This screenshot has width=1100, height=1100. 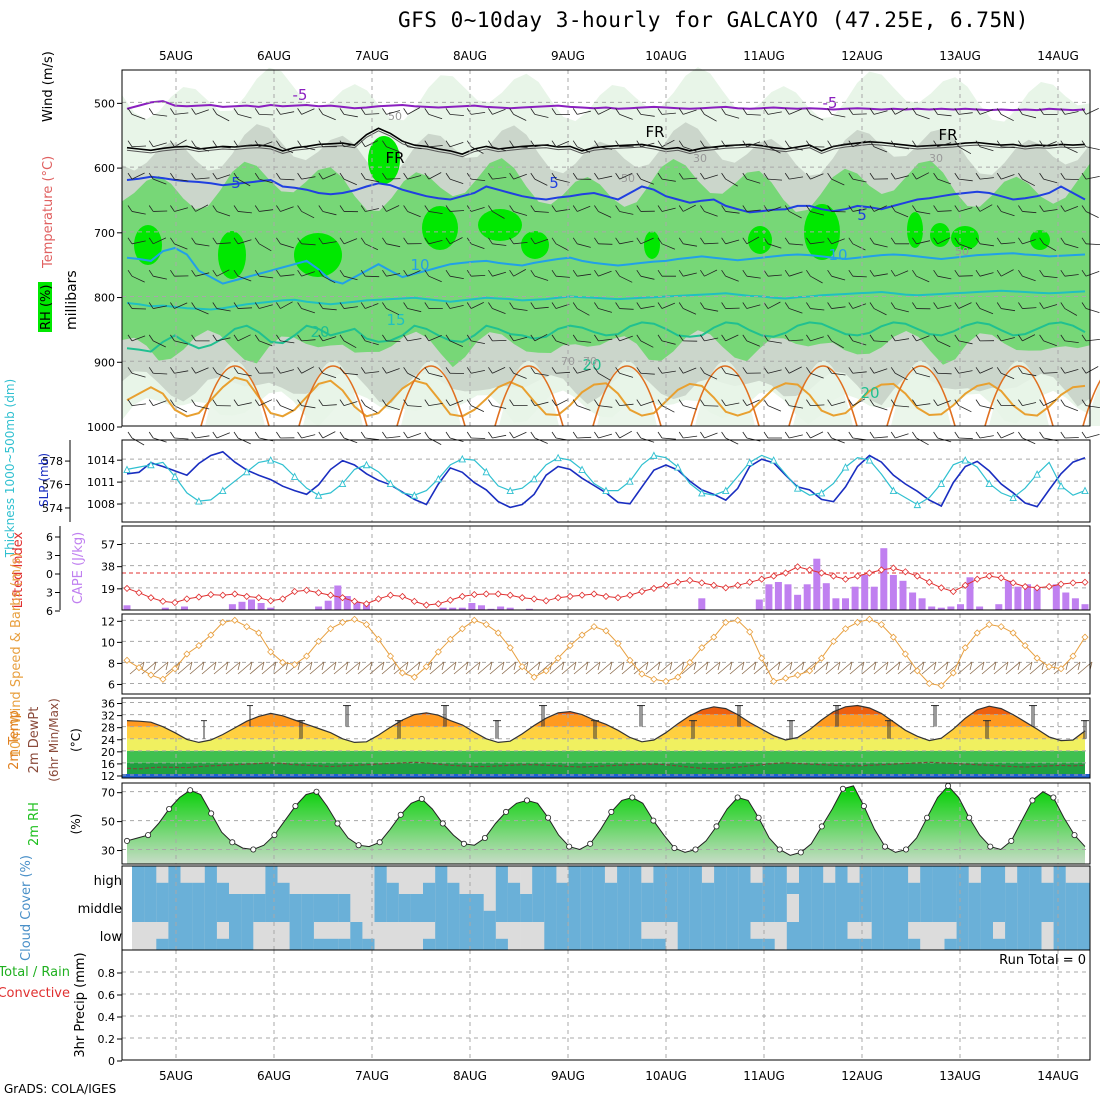 I want to click on contour-label-14: 30, so click(x=700, y=158).